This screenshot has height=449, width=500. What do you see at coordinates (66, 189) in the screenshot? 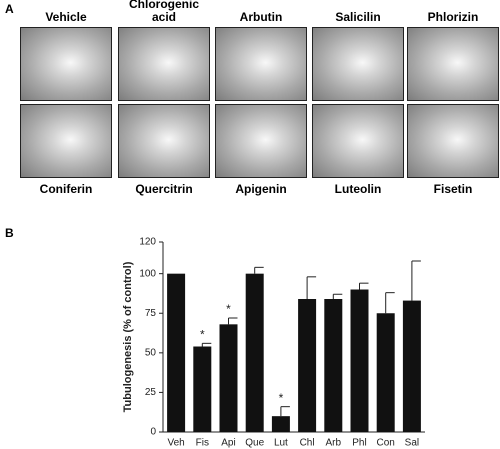
I see `image-label: Coniferin` at bounding box center [66, 189].